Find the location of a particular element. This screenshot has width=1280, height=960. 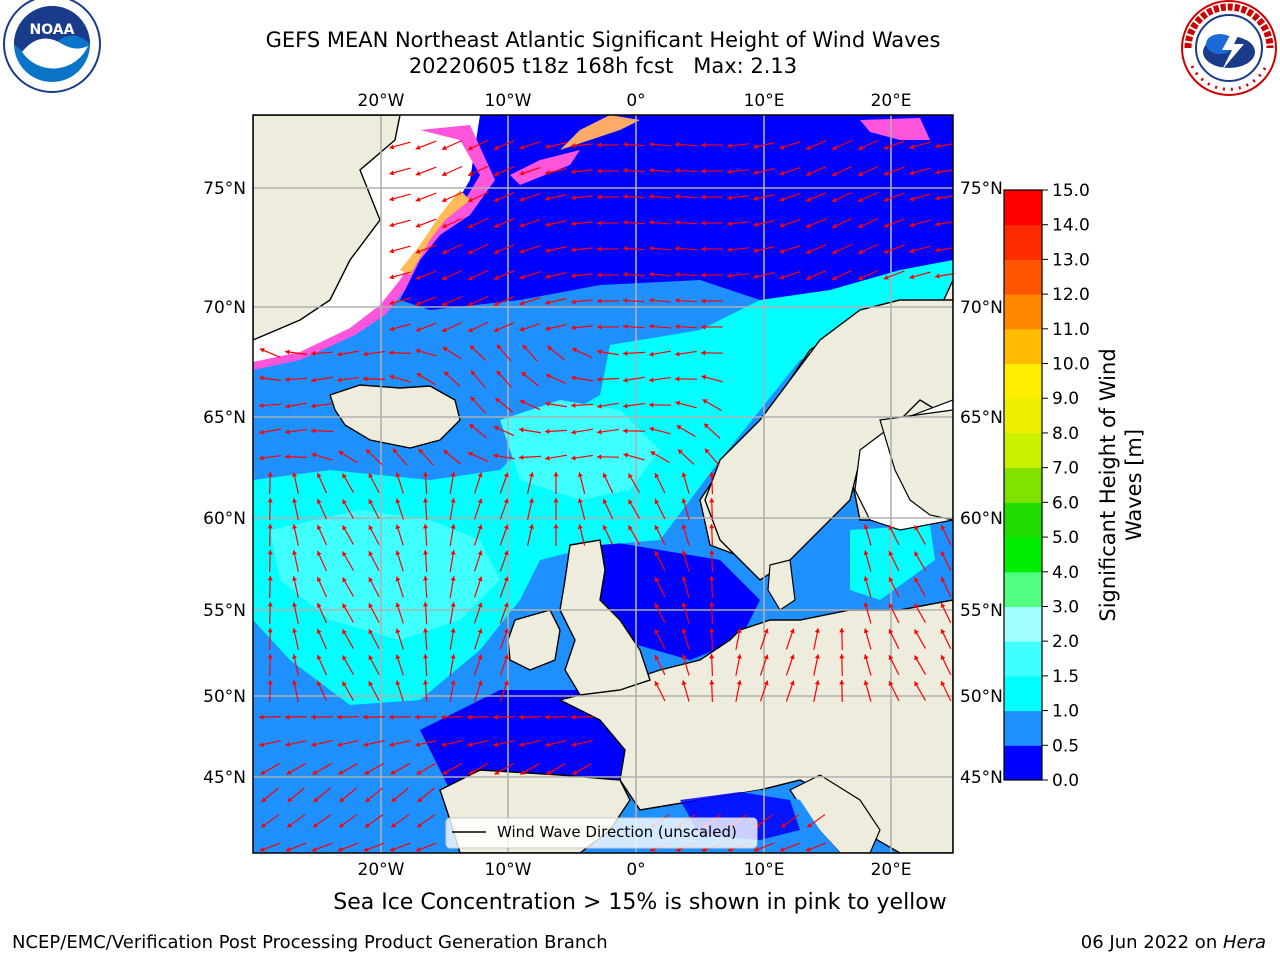

lat-tick-left: 45°N is located at coordinates (224, 778).